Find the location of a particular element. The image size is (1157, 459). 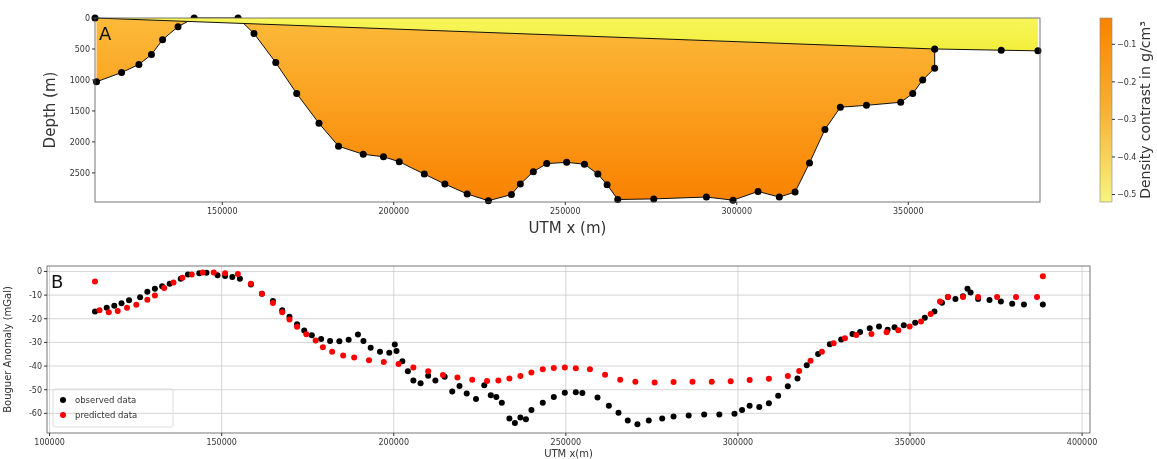

color-bar-label: −0.5 is located at coordinates (1127, 195).